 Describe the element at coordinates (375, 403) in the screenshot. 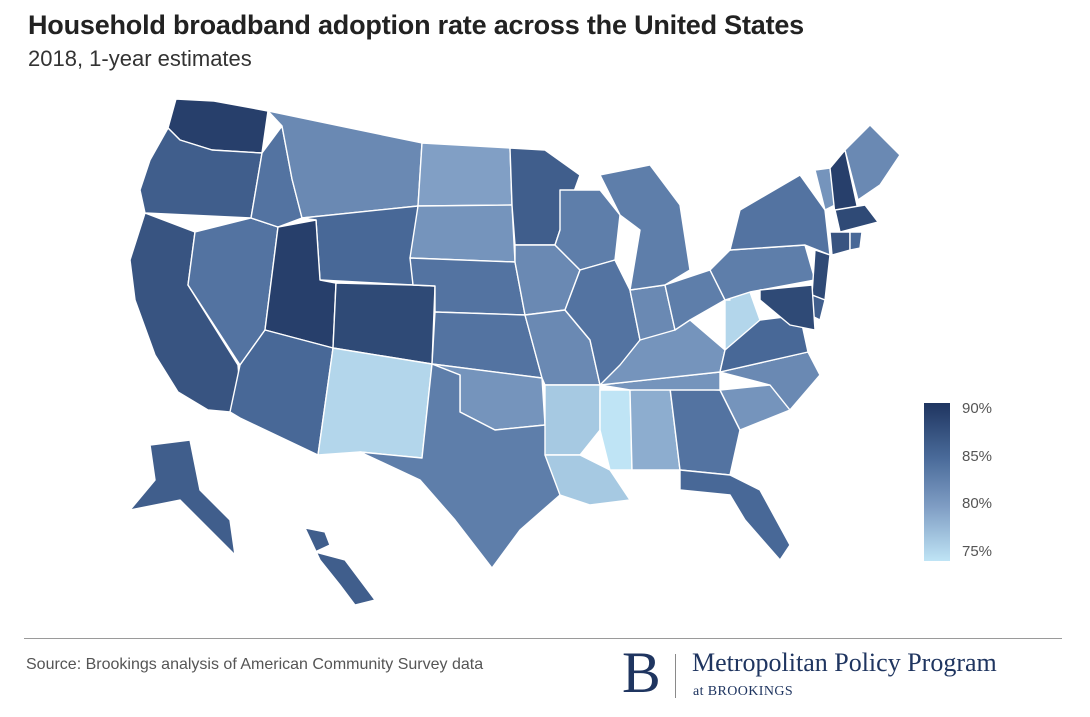

I see `state-new-mexico` at that location.